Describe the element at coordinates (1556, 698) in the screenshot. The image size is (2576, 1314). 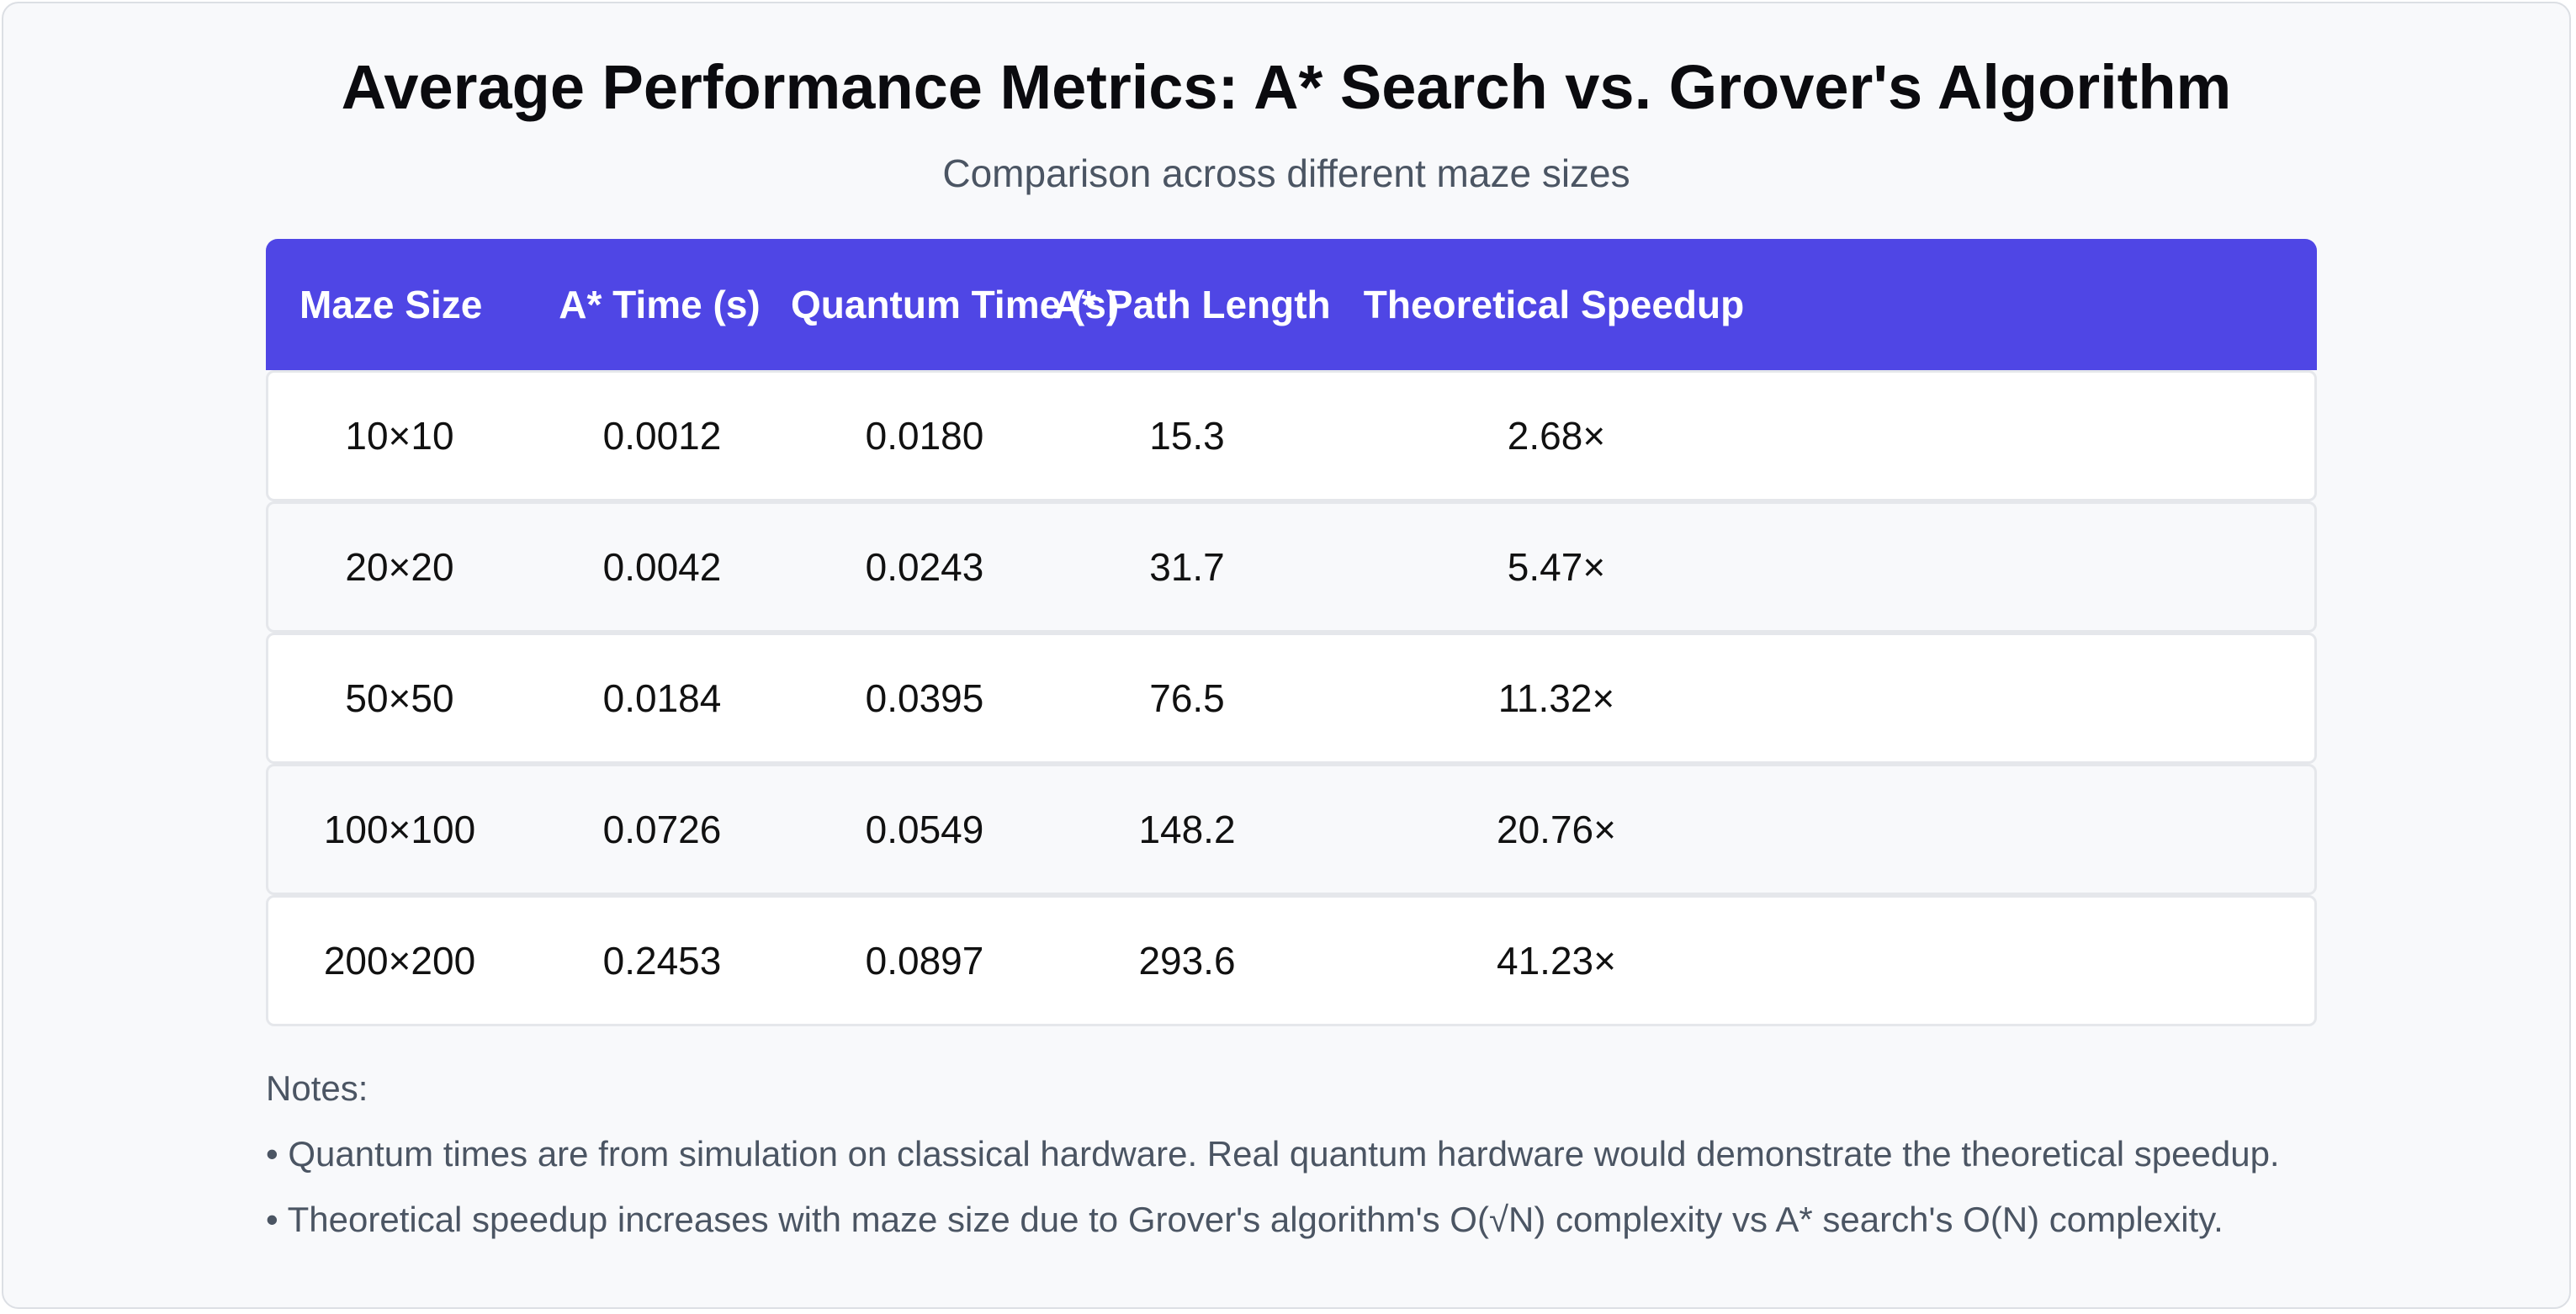
I see `cell-speedup: 11.32×` at that location.